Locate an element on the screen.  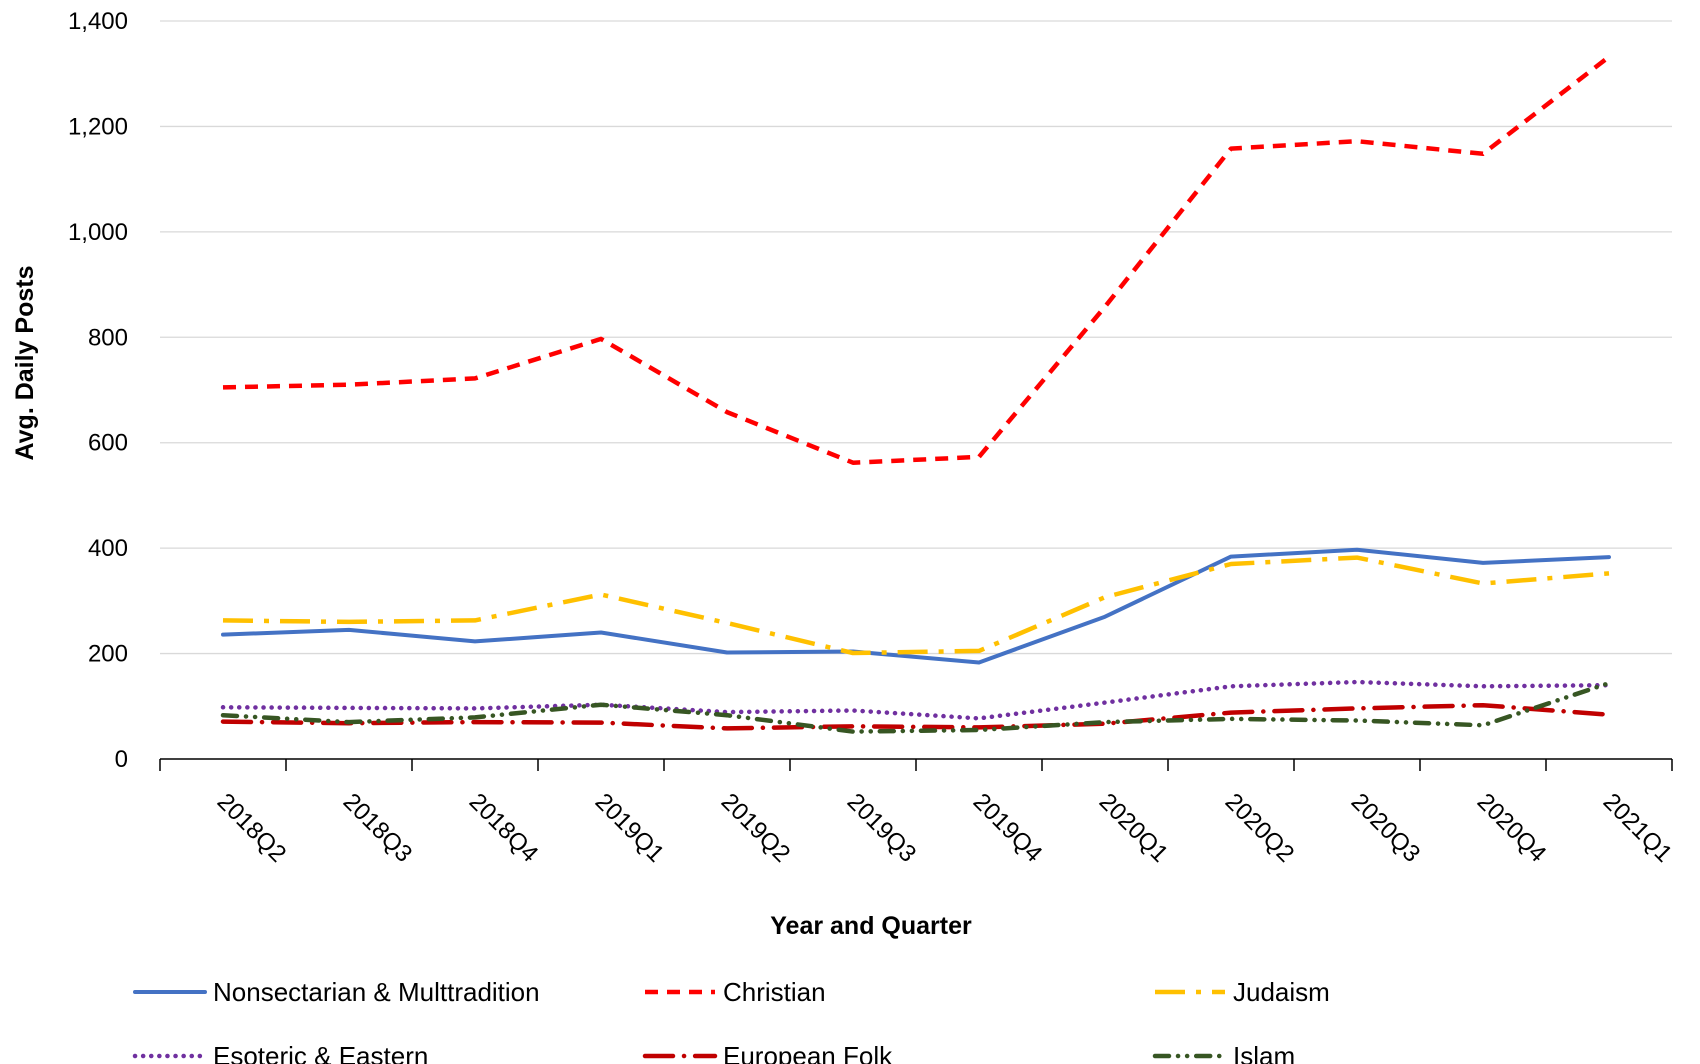
y-axis-title: Avg. Daily Posts is located at coordinates (25, 363).